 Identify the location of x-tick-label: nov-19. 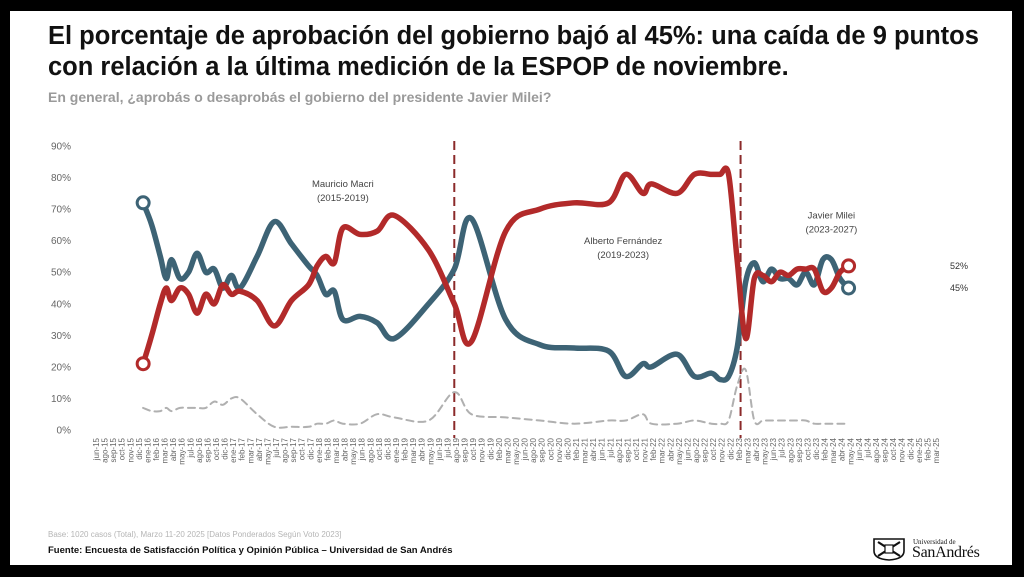
(482, 449).